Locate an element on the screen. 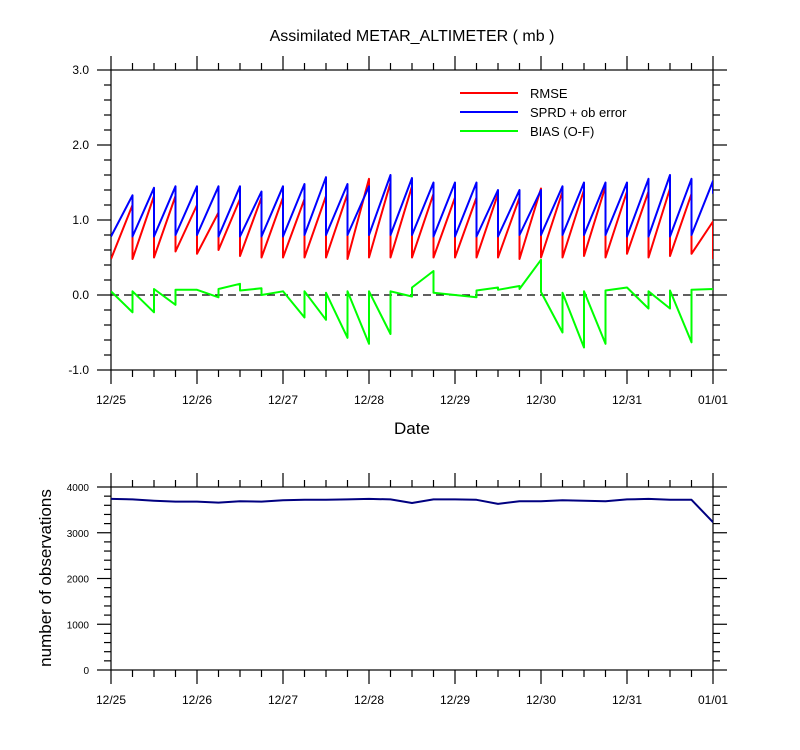 This screenshot has height=750, width=800. series-line-observation-count is located at coordinates (412, 510).